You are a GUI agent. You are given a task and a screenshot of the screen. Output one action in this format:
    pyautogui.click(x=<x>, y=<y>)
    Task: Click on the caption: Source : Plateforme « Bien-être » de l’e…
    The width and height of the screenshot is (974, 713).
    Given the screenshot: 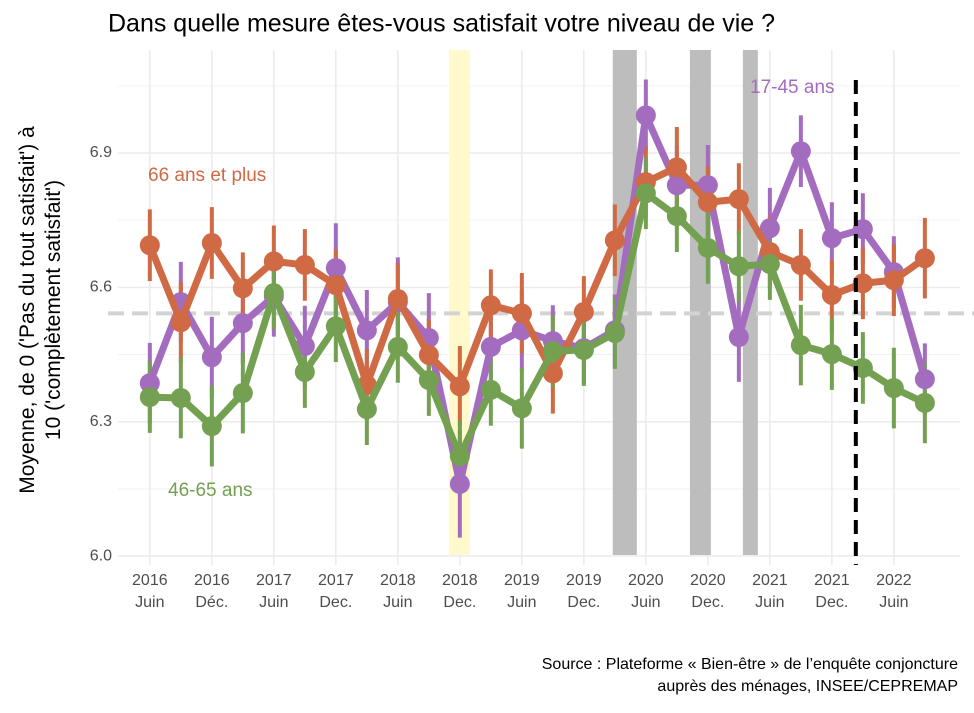 What is the action you would take?
    pyautogui.click(x=750, y=675)
    